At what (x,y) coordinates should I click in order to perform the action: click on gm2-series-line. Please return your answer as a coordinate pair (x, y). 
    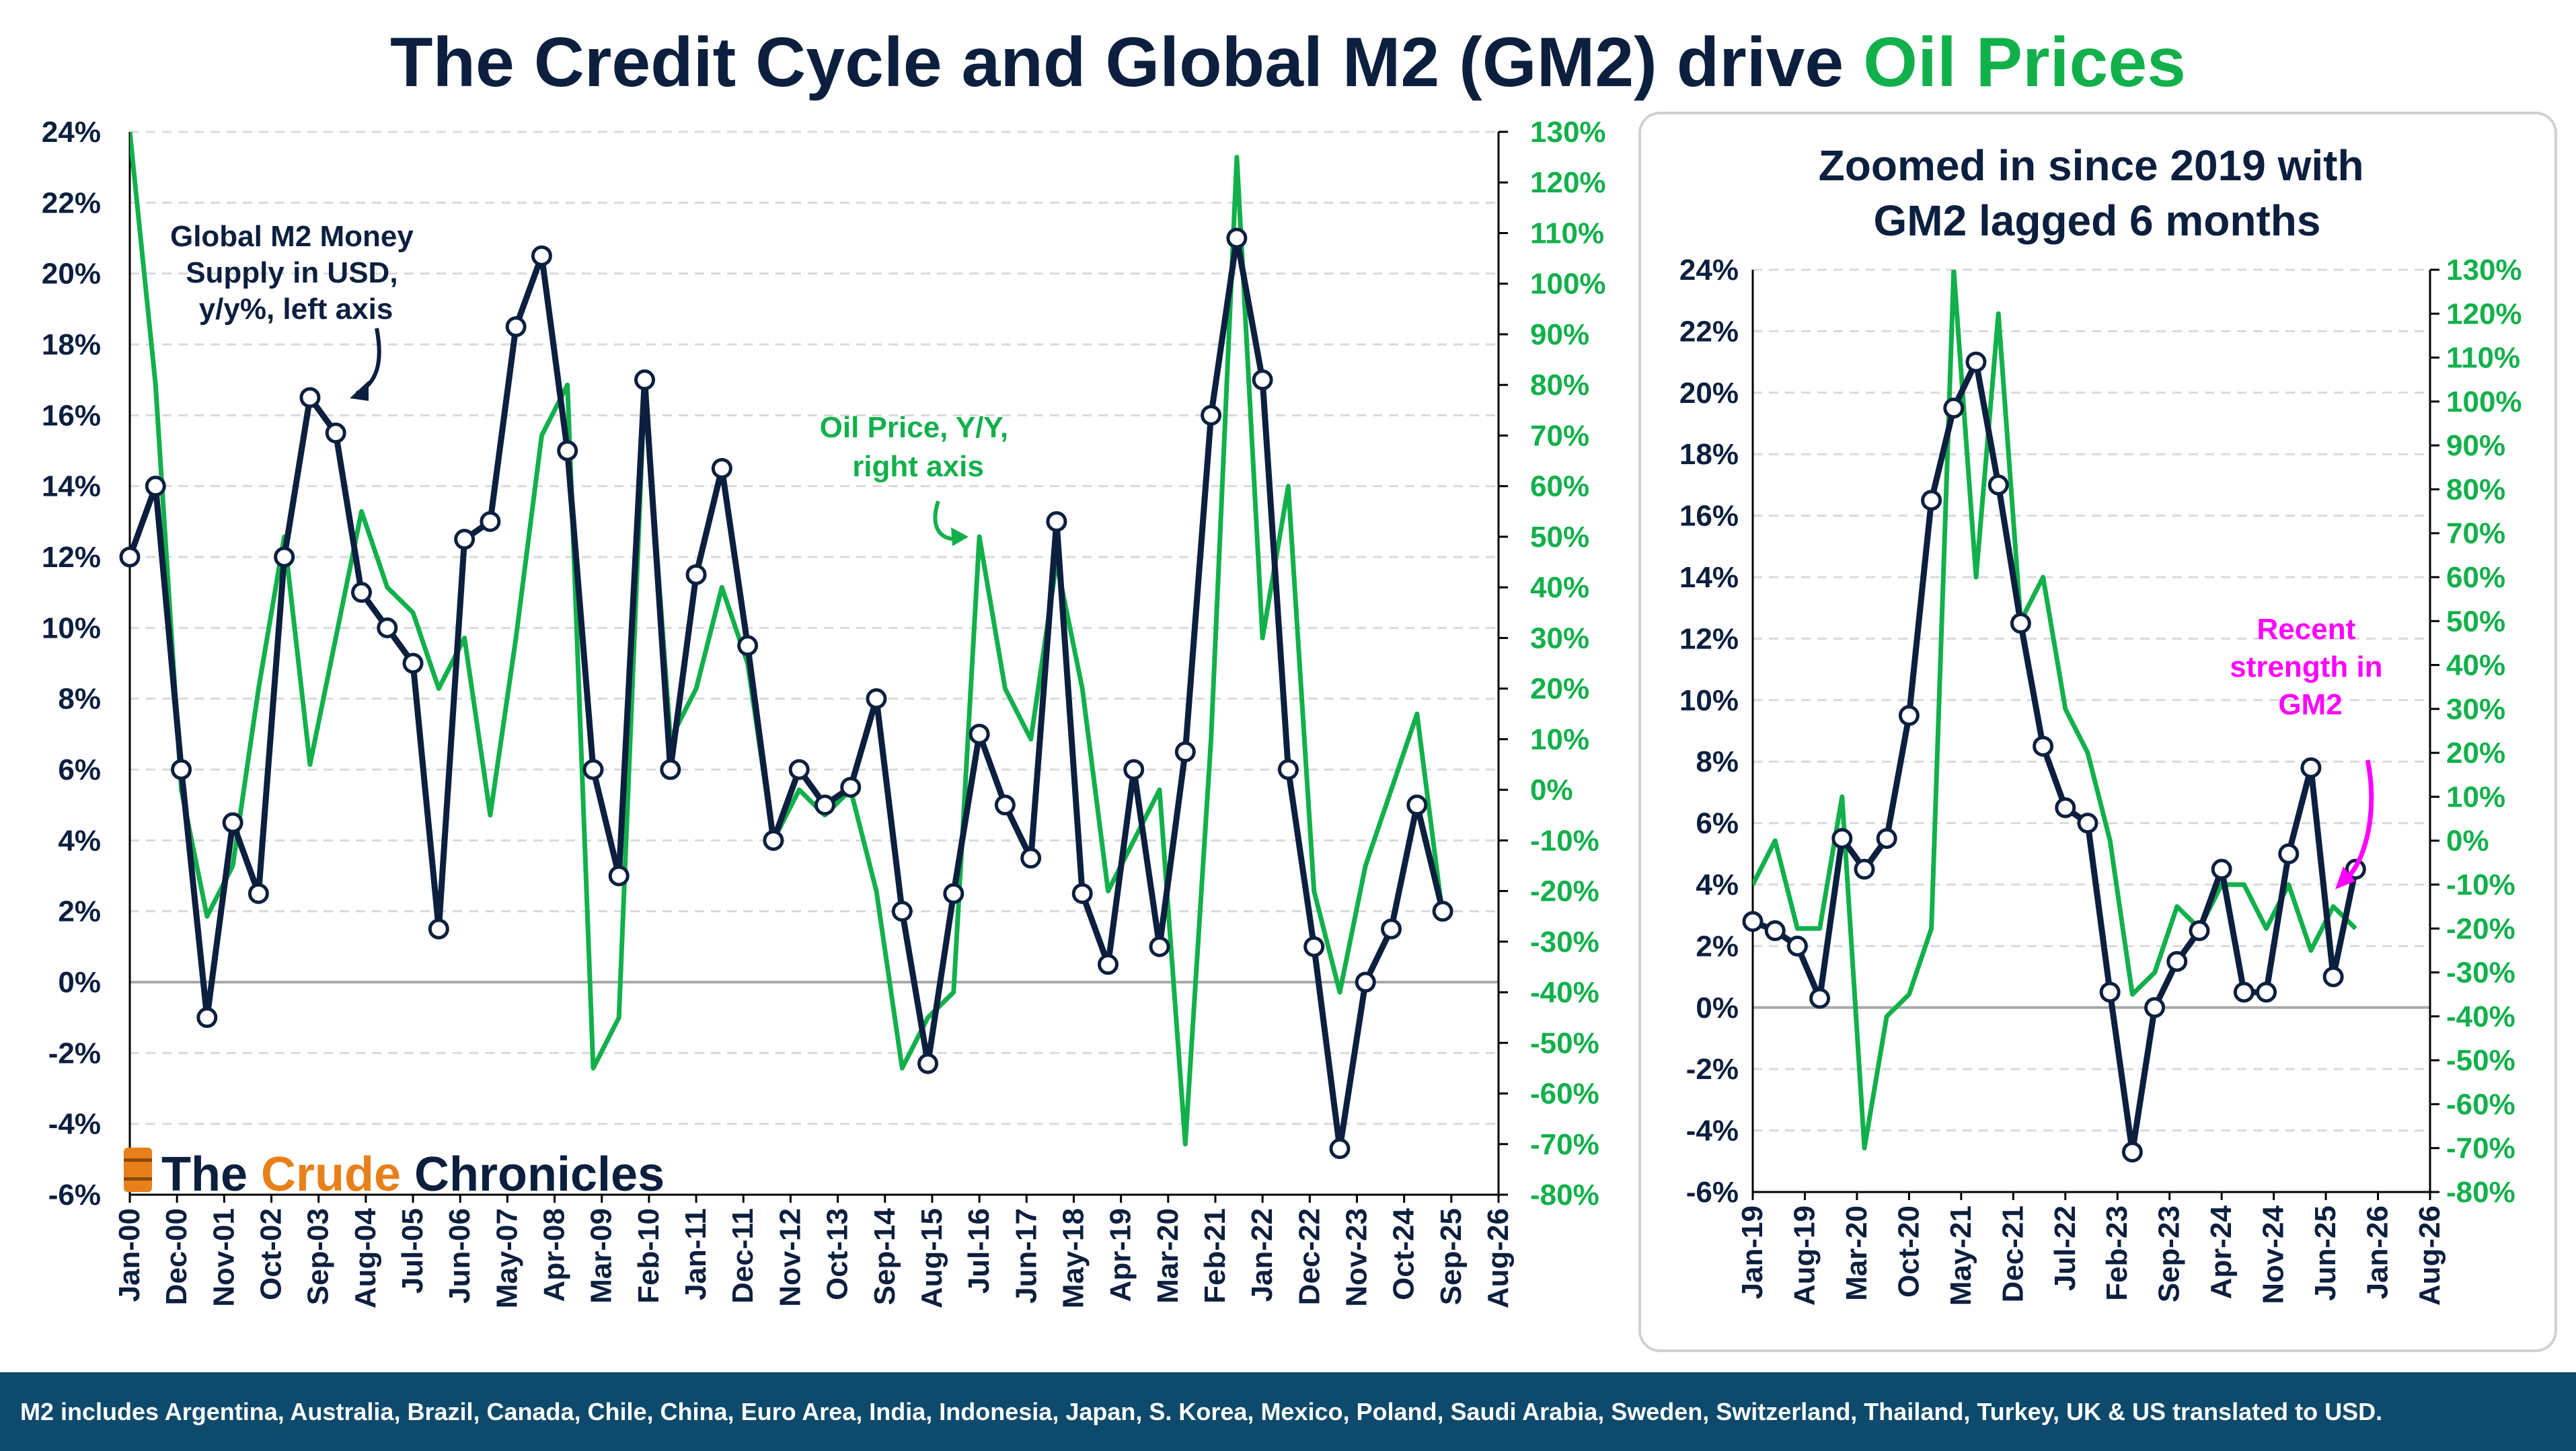
    Looking at the image, I should click on (2056, 757).